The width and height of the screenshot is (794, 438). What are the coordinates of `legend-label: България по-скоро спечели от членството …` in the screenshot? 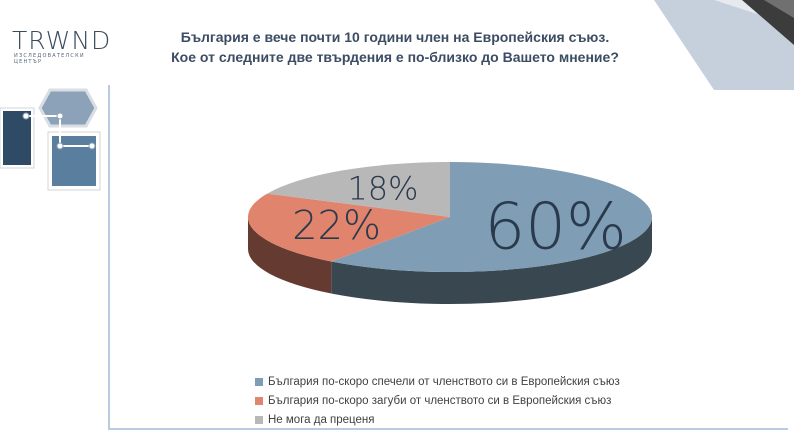 It's located at (444, 381).